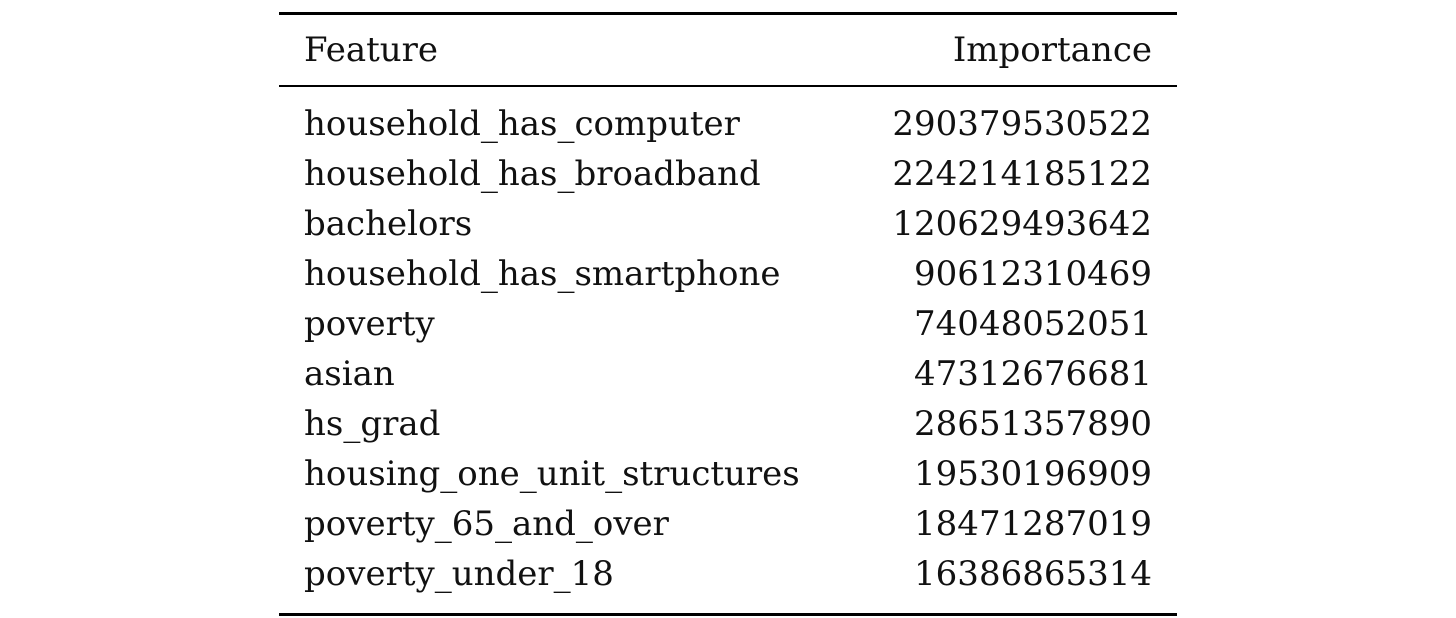 The height and width of the screenshot is (618, 1456). What do you see at coordinates (459, 574) in the screenshot?
I see `feature-cell: poverty_under_18` at bounding box center [459, 574].